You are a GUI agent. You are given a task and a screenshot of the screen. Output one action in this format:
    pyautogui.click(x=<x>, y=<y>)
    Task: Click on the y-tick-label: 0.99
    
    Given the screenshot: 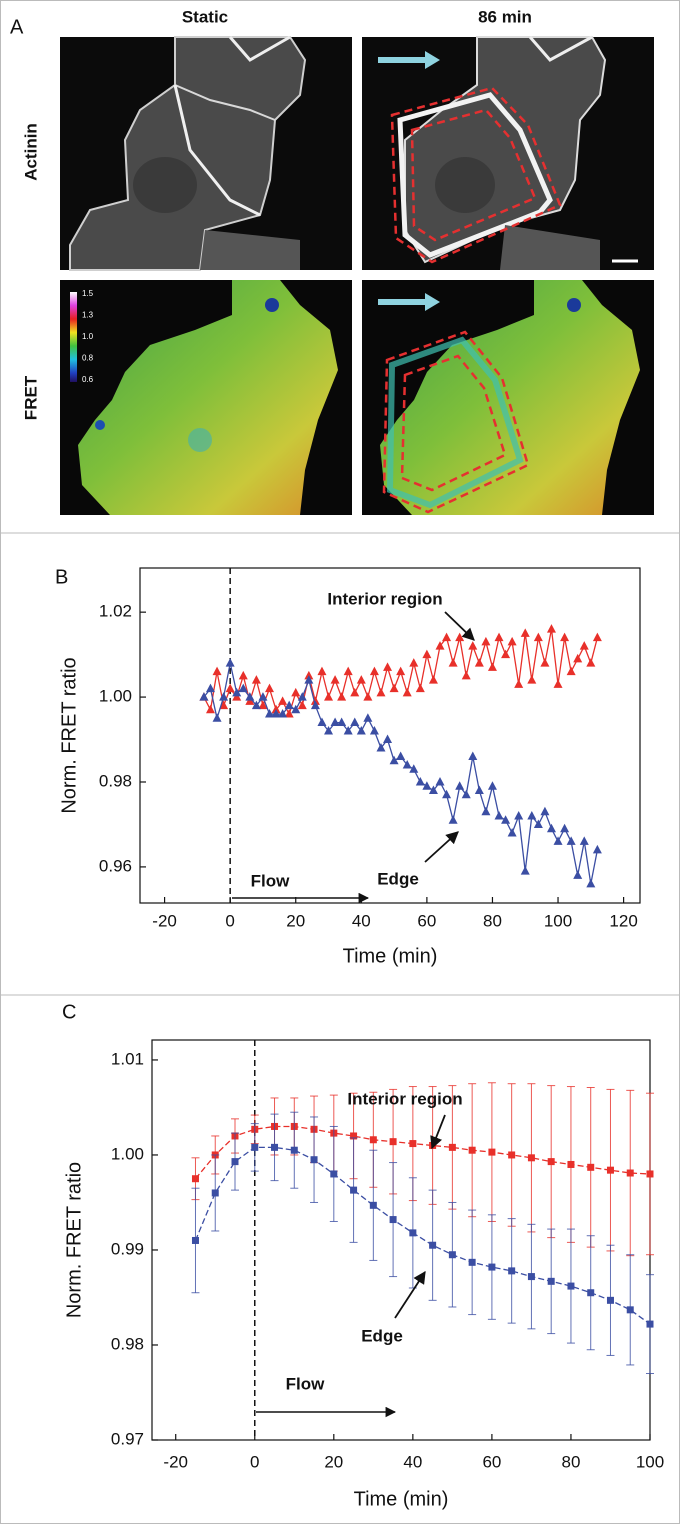 What is the action you would take?
    pyautogui.click(x=127, y=1248)
    